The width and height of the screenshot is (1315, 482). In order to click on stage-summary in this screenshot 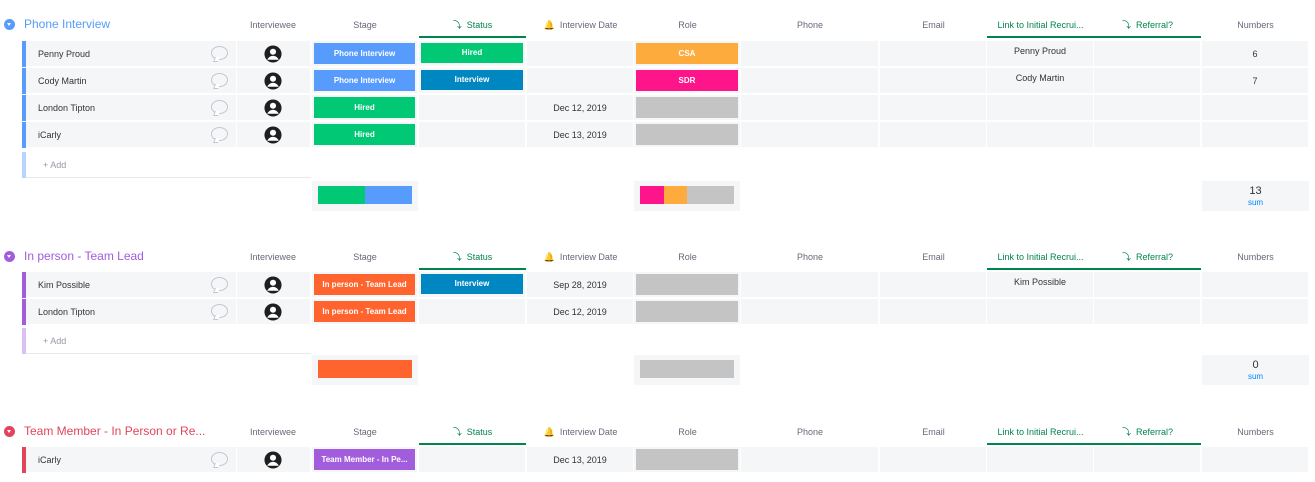, I will do `click(365, 196)`.